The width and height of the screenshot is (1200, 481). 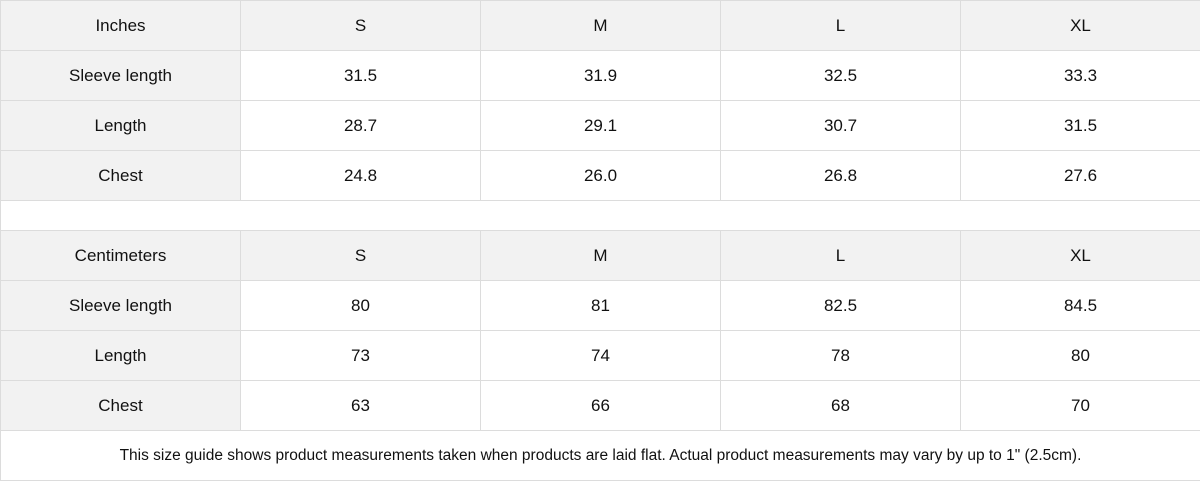 I want to click on measurement-cell: 74, so click(x=601, y=356).